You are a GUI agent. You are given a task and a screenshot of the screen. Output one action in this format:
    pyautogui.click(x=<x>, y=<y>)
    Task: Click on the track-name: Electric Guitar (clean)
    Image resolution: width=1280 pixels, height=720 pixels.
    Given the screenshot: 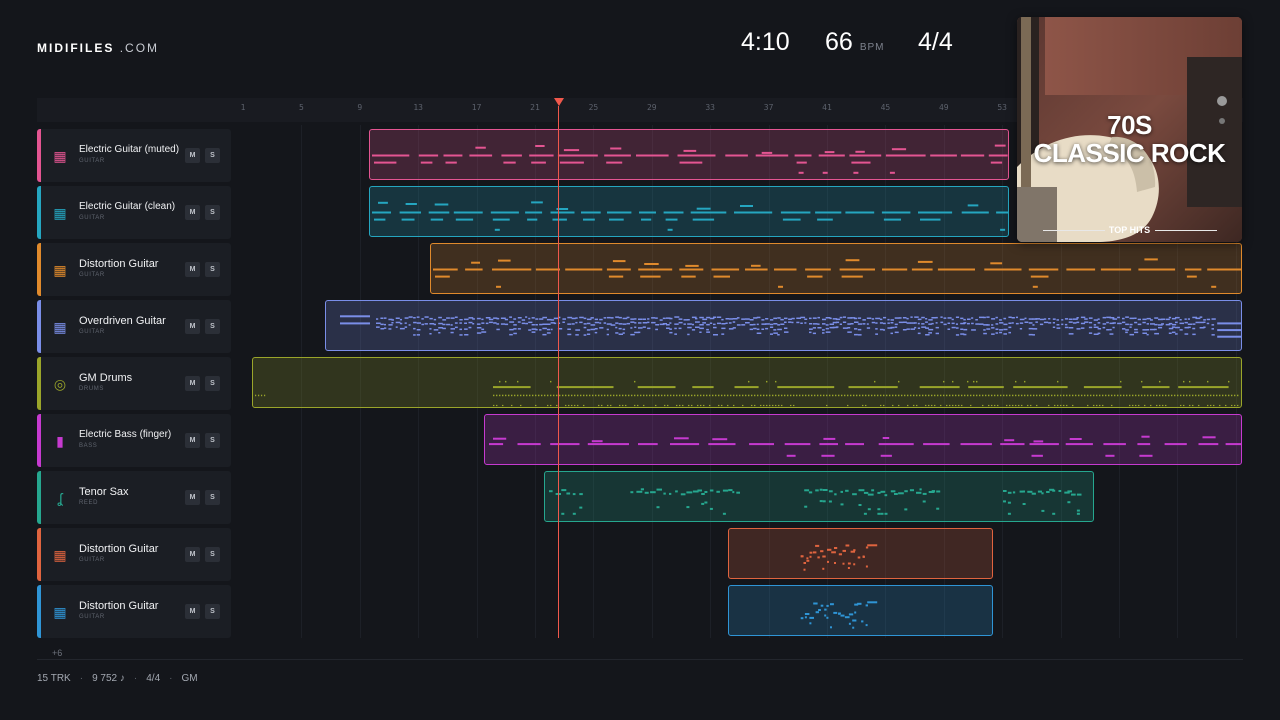 What is the action you would take?
    pyautogui.click(x=127, y=206)
    